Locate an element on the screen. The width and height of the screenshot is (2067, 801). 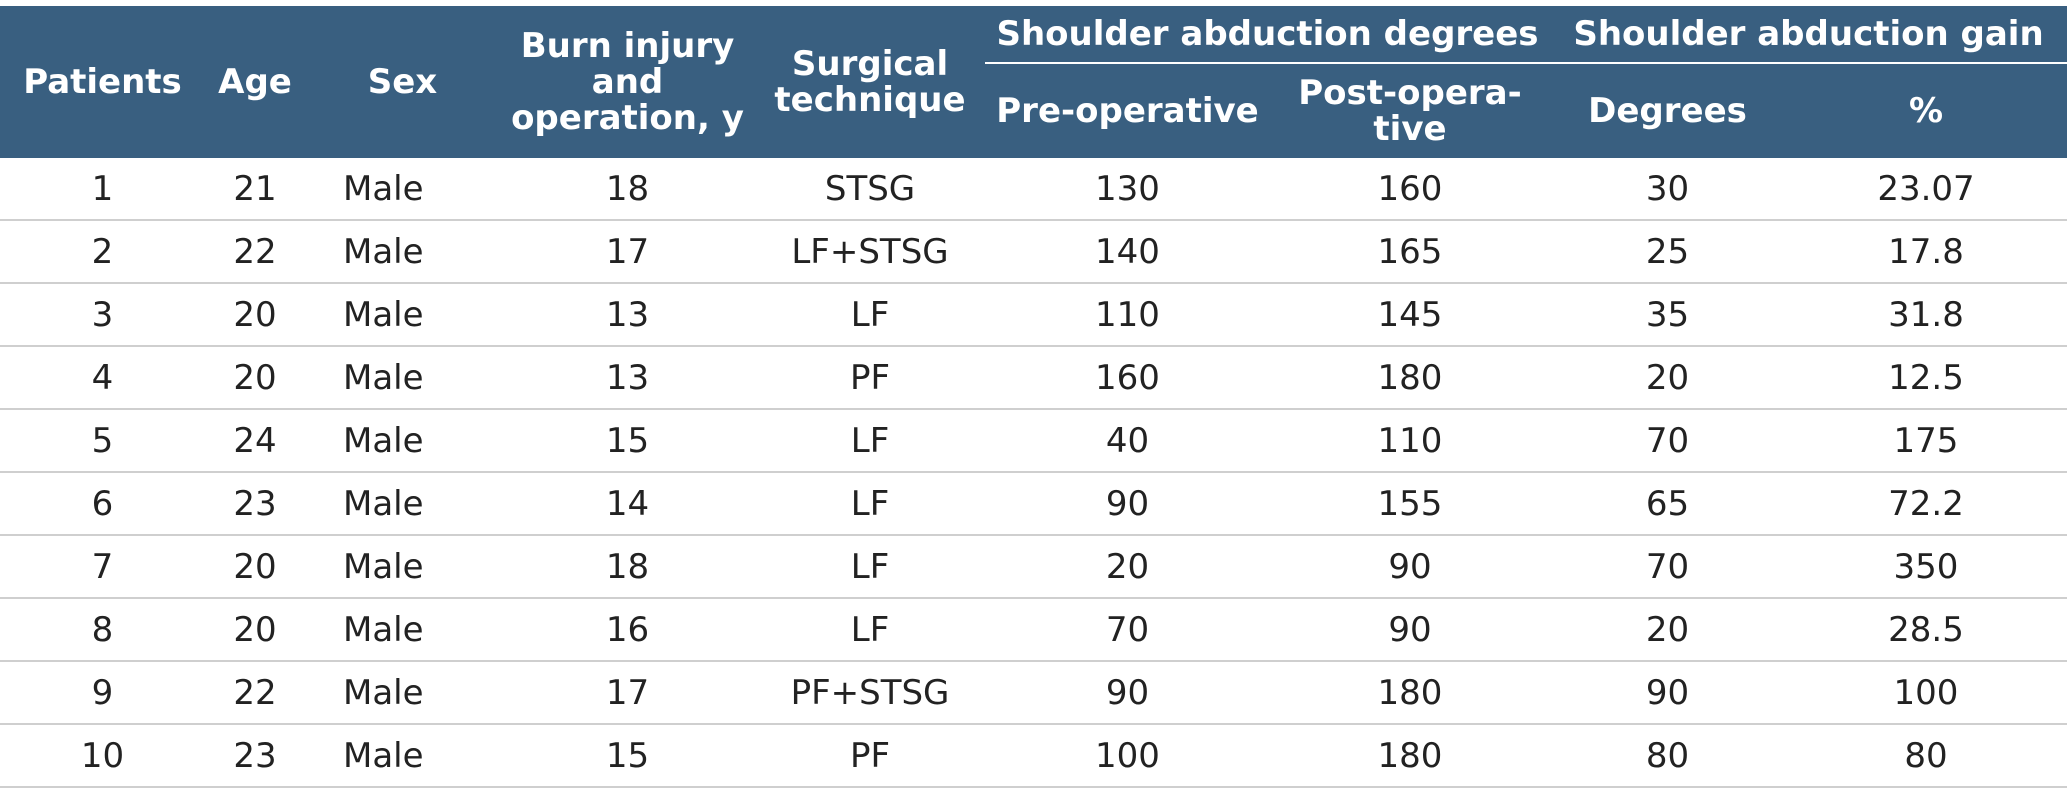
cell-patient: 10 is located at coordinates (102, 756).